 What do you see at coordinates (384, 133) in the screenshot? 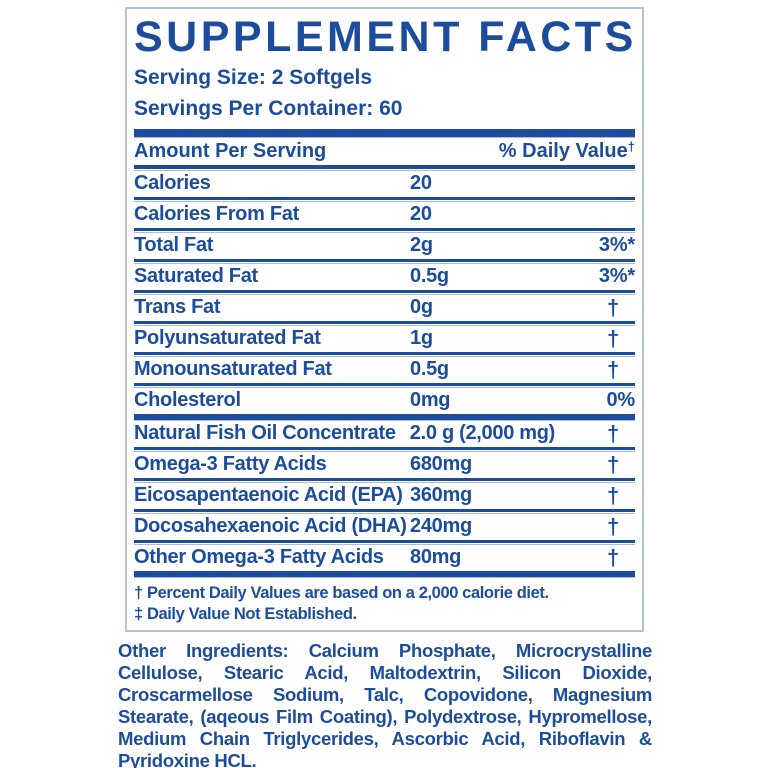
I see `divider-bar-top` at bounding box center [384, 133].